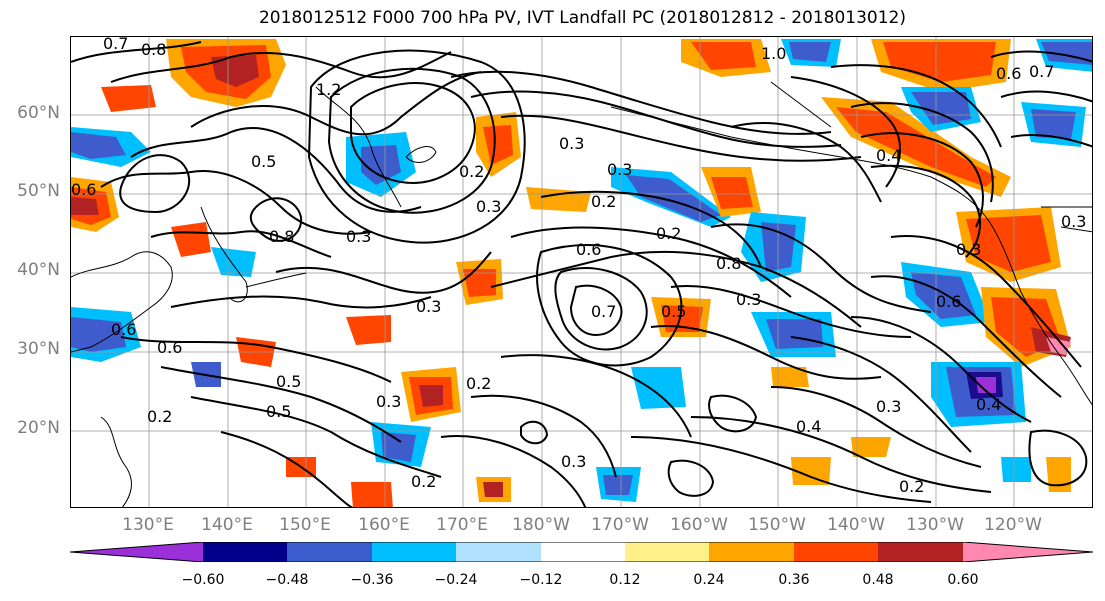 The height and width of the screenshot is (601, 1105). What do you see at coordinates (203, 580) in the screenshot?
I see `colorbar-tick: −0.60` at bounding box center [203, 580].